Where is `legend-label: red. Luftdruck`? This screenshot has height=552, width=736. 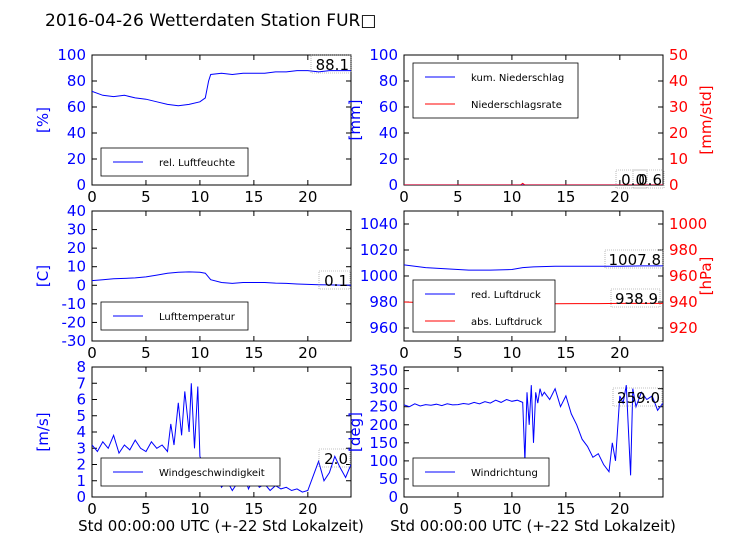 legend-label: red. Luftdruck is located at coordinates (506, 295).